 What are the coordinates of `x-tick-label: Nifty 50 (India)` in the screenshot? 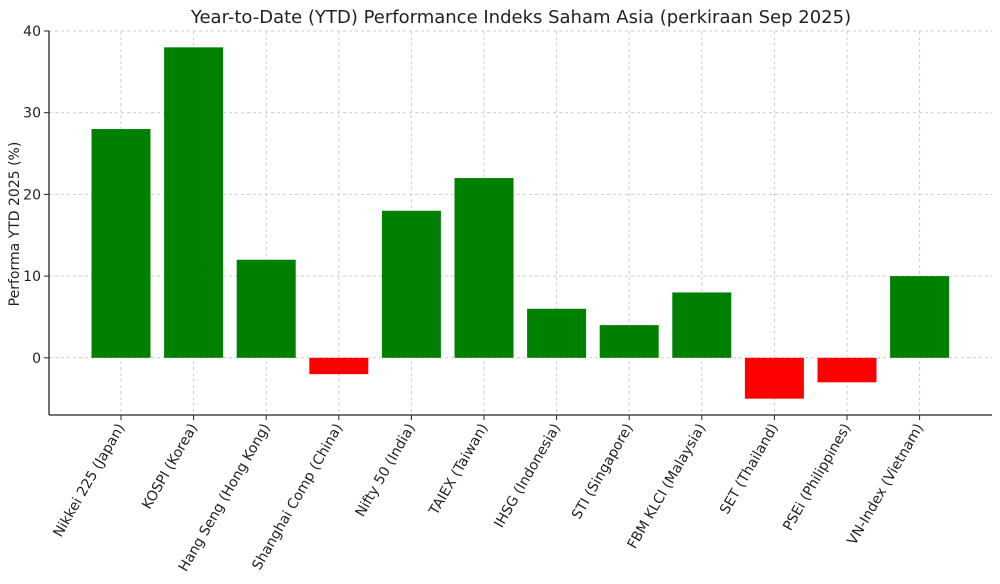 It's located at (386, 470).